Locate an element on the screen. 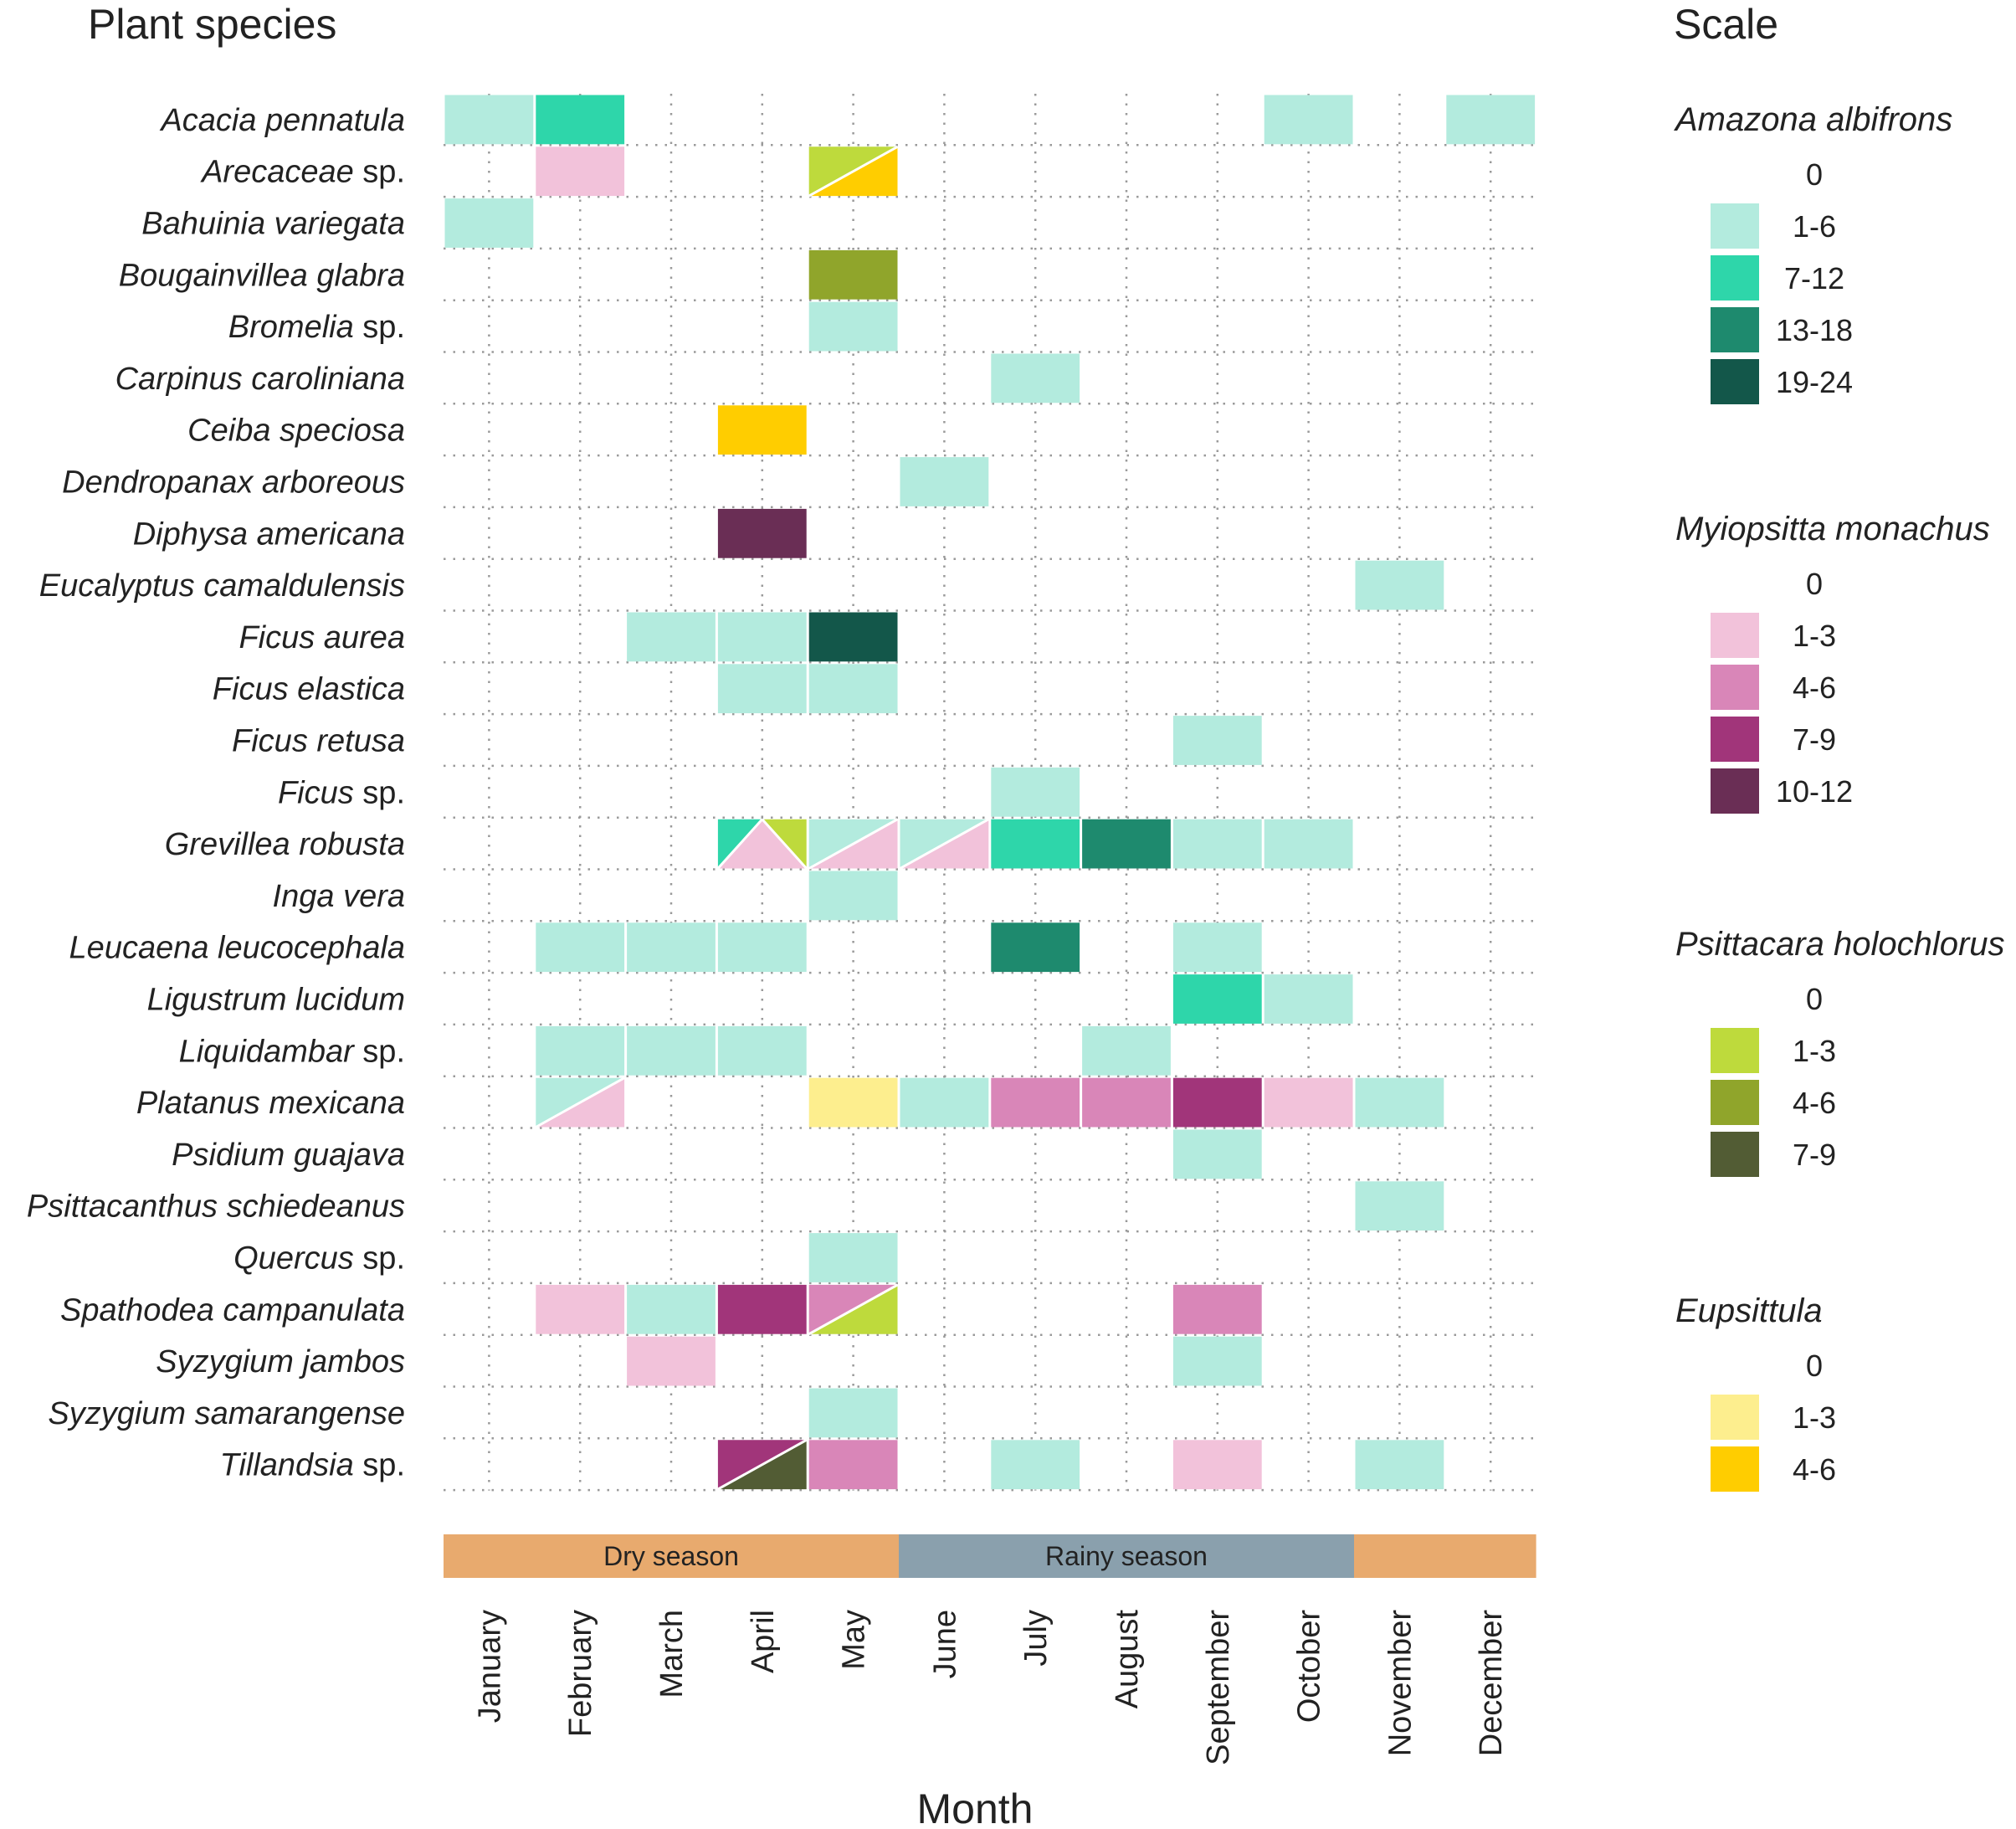 Image resolution: width=2016 pixels, height=1829 pixels. cell-platanus-mexicana-august is located at coordinates (1127, 1102).